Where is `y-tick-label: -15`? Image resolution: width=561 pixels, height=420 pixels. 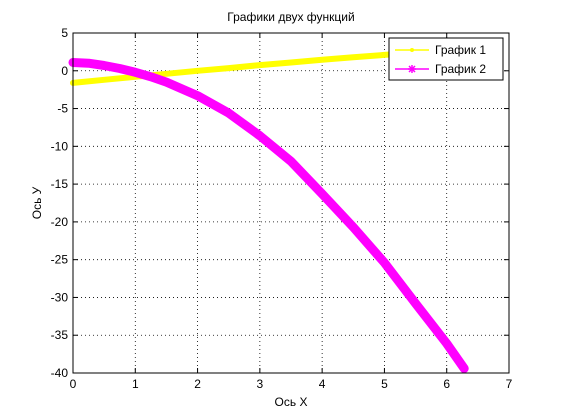
y-tick-label: -15 is located at coordinates (60, 184).